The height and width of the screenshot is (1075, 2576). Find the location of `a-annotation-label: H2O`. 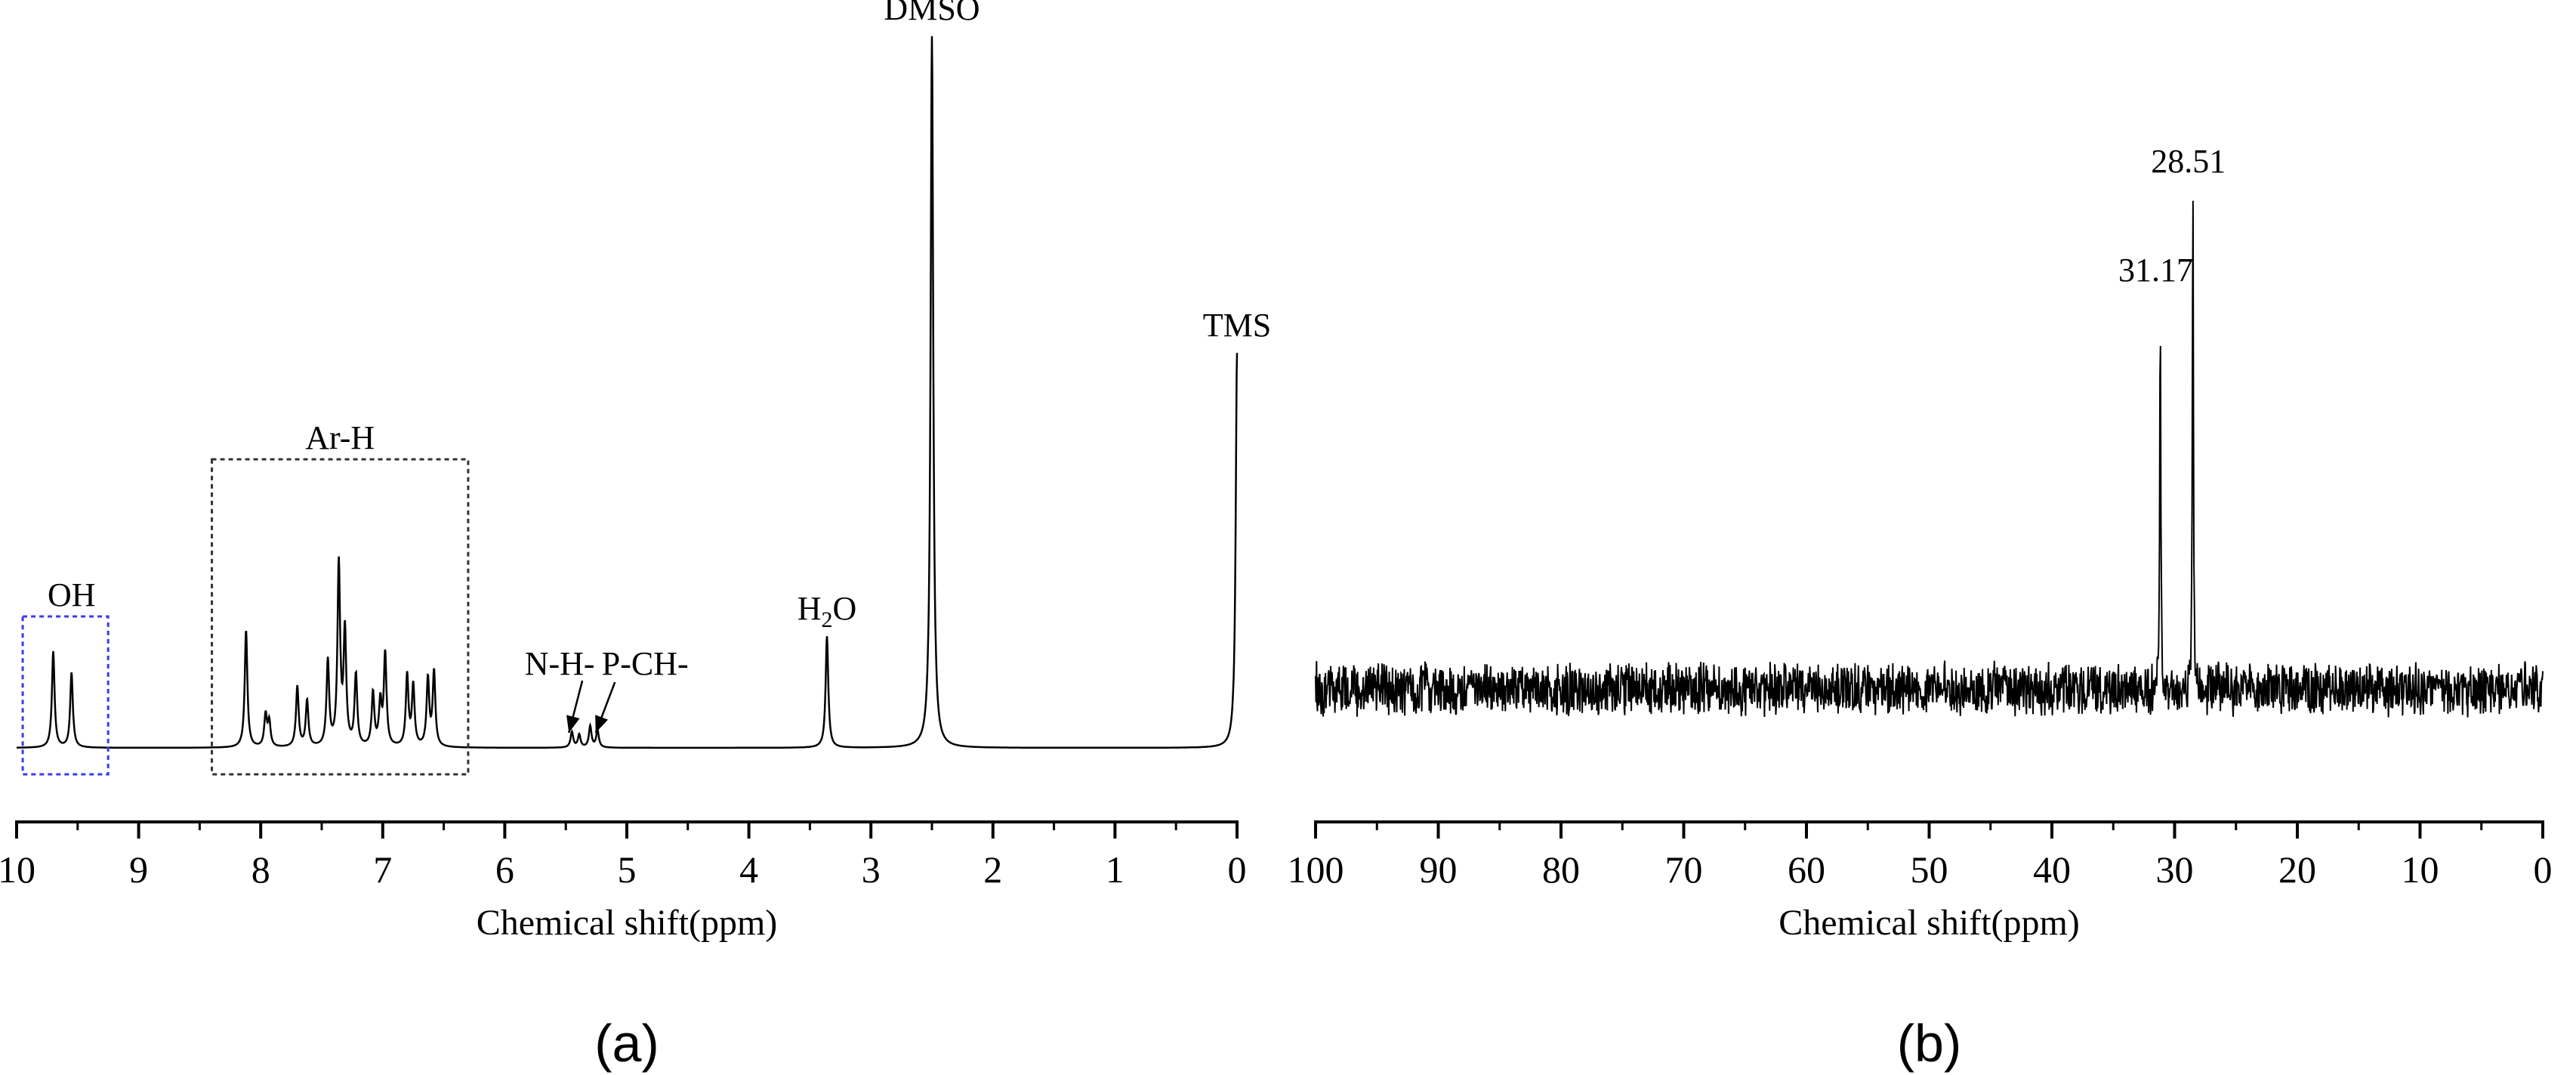

a-annotation-label: H2O is located at coordinates (827, 611).